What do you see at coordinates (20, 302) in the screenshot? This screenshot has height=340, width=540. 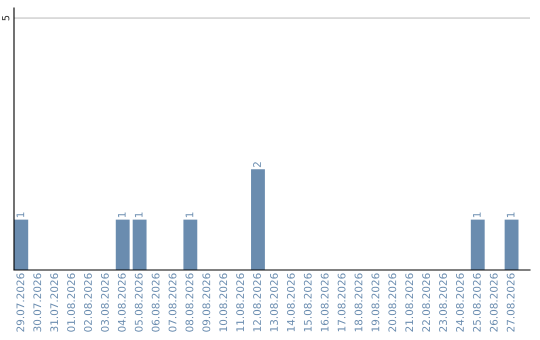 I see `x-tick-label: 29.07.2026` at bounding box center [20, 302].